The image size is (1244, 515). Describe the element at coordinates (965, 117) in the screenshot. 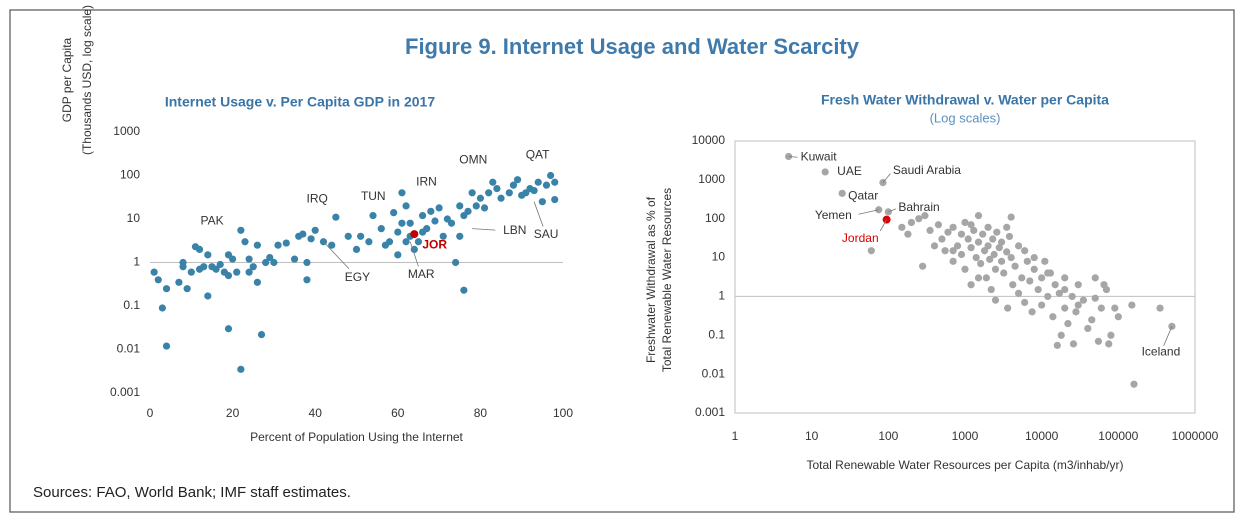

I see `chart-subtitle: (Log scales)` at that location.